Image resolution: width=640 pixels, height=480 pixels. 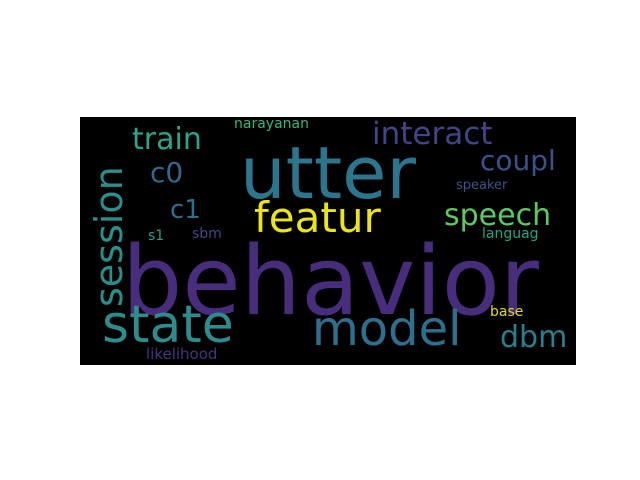 I want to click on word-train: train, so click(x=167, y=139).